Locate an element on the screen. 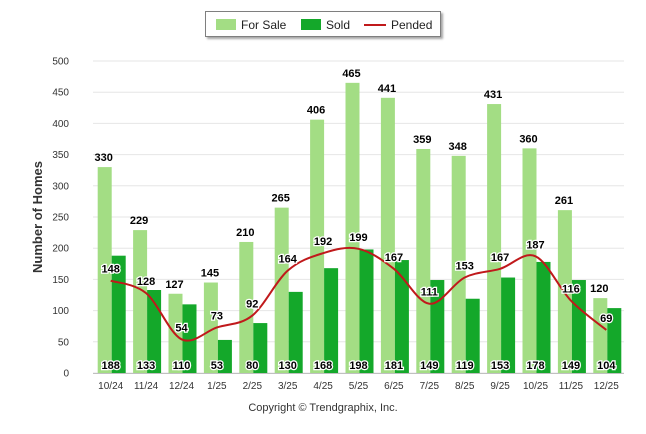 This screenshot has width=646, height=434. legend-label-sold: Sold is located at coordinates (338, 25).